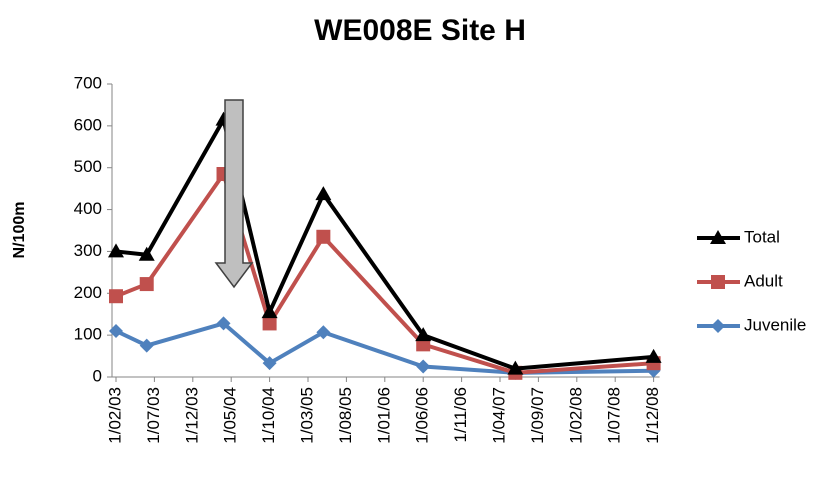 This screenshot has height=484, width=834. I want to click on y-tick-label: 200, so click(88, 292).